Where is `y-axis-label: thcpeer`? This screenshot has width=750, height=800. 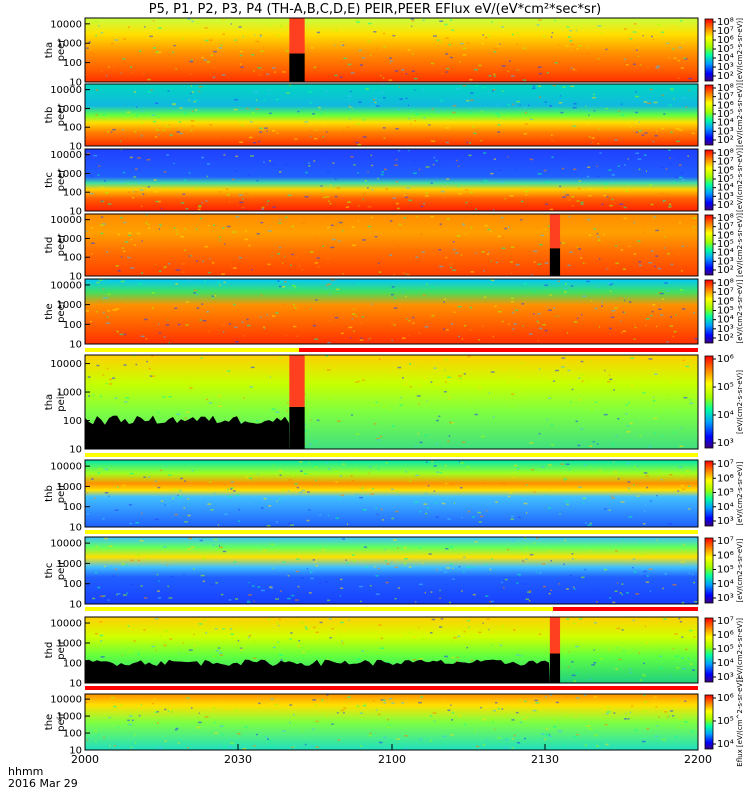
y-axis-label: thcpeer is located at coordinates (55, 180).